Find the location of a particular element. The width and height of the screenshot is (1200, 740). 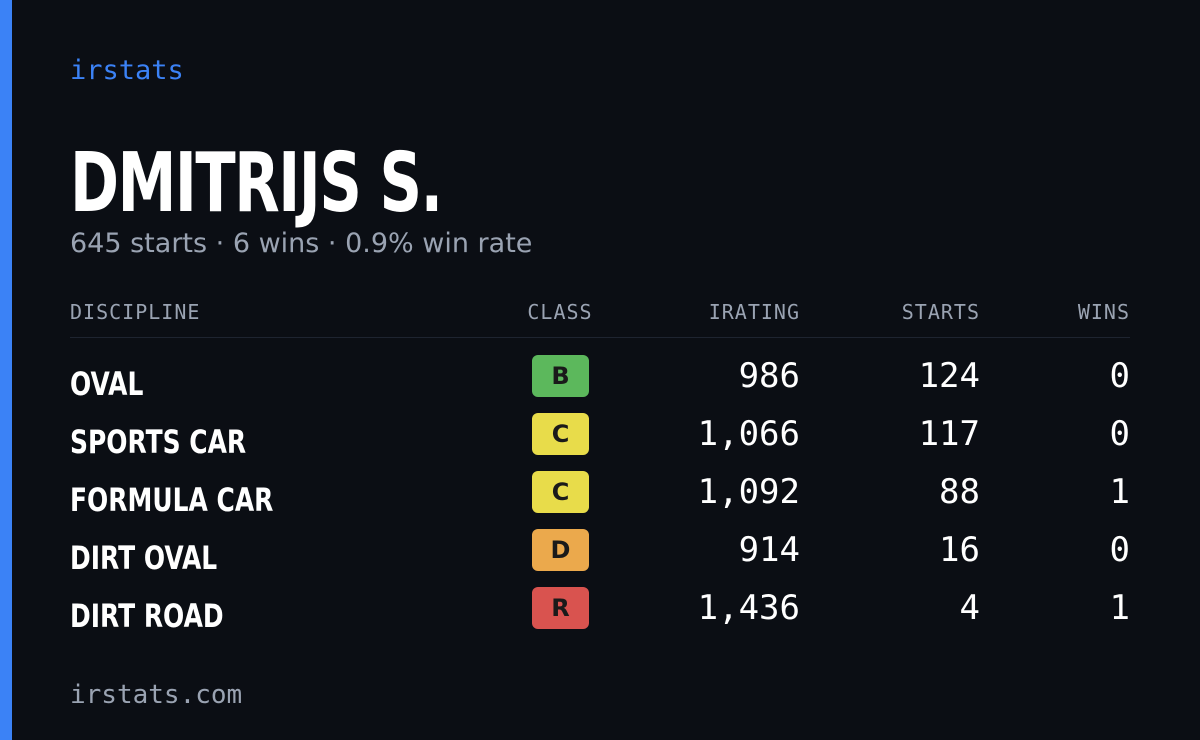

class-badge: R is located at coordinates (560, 608).